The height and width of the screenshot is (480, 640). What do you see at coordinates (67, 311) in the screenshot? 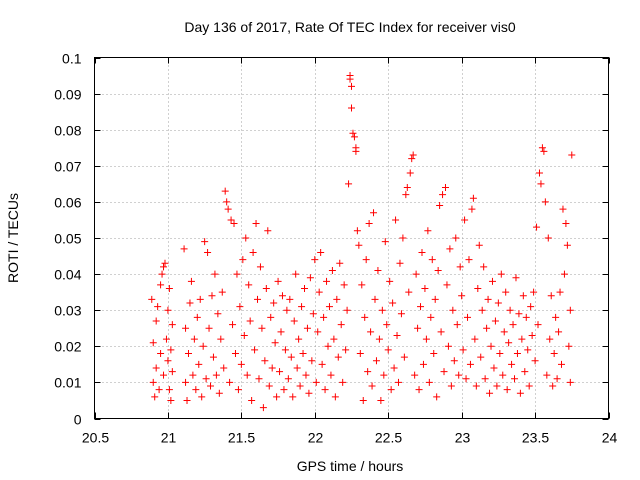
I see `y-tick-label: 0.03` at bounding box center [67, 311].